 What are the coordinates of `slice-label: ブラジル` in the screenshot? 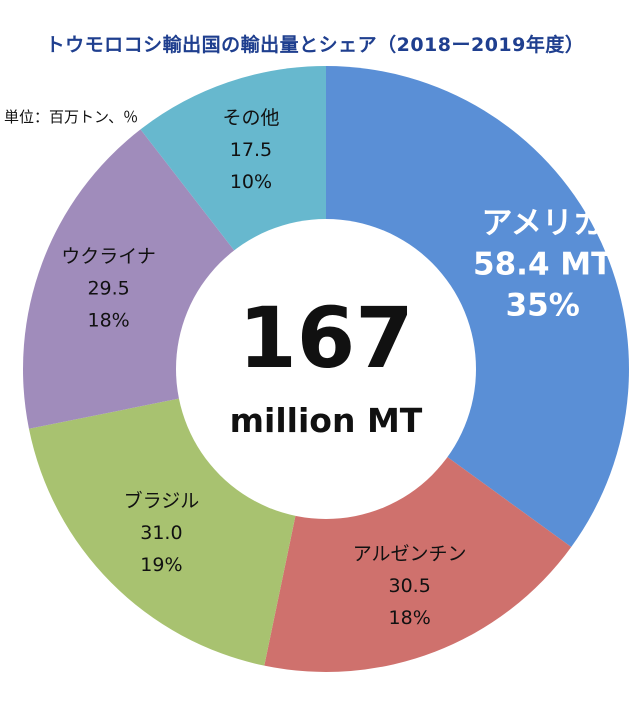 It's located at (162, 500).